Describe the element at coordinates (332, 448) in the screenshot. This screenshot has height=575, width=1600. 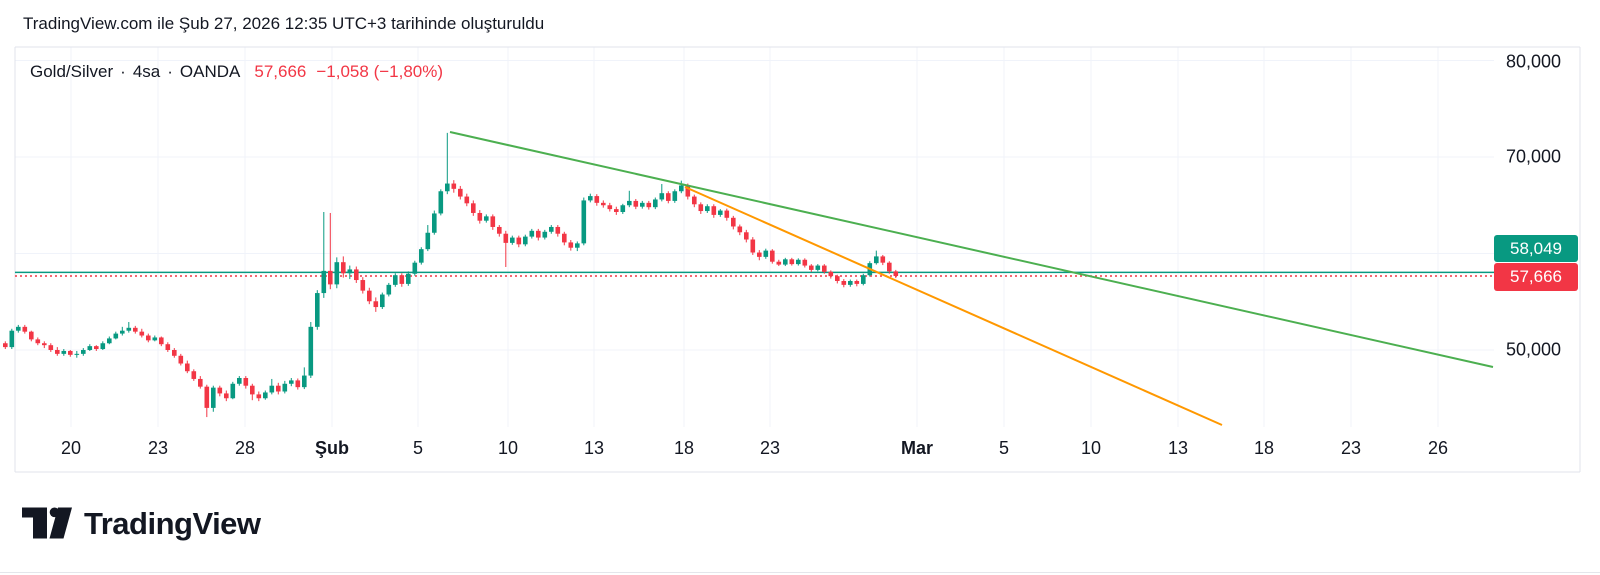
I see `x-axis-label: Şub` at that location.